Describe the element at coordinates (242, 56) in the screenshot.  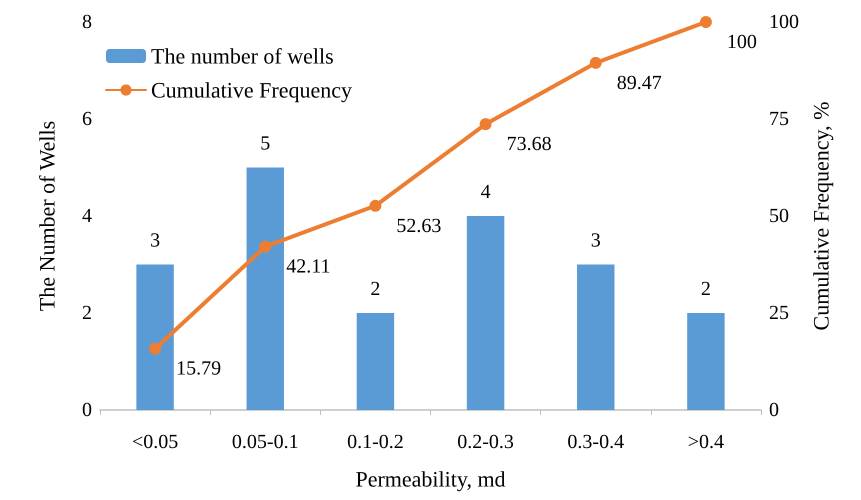
I see `legend-label: The number of wells` at that location.